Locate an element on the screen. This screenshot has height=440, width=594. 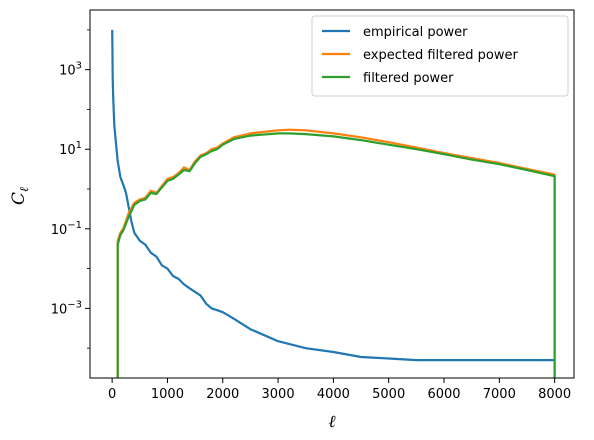
x-tick-label: 2000 is located at coordinates (222, 394).